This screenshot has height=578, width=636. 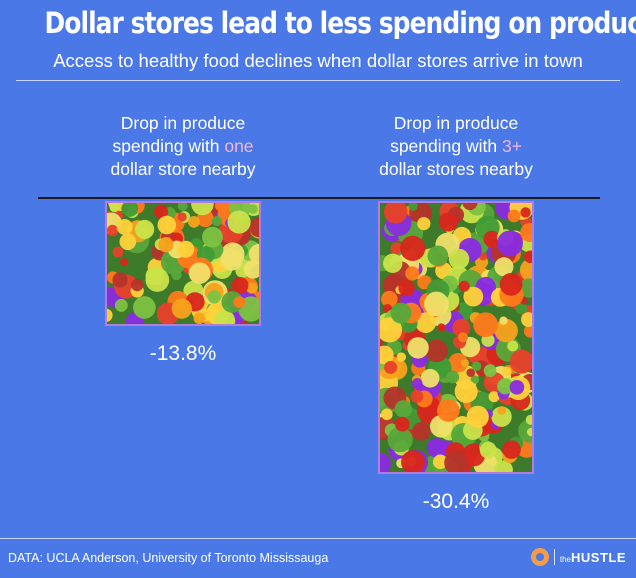 I want to click on data-label-three-plus-stores: -30.4%, so click(x=456, y=501).